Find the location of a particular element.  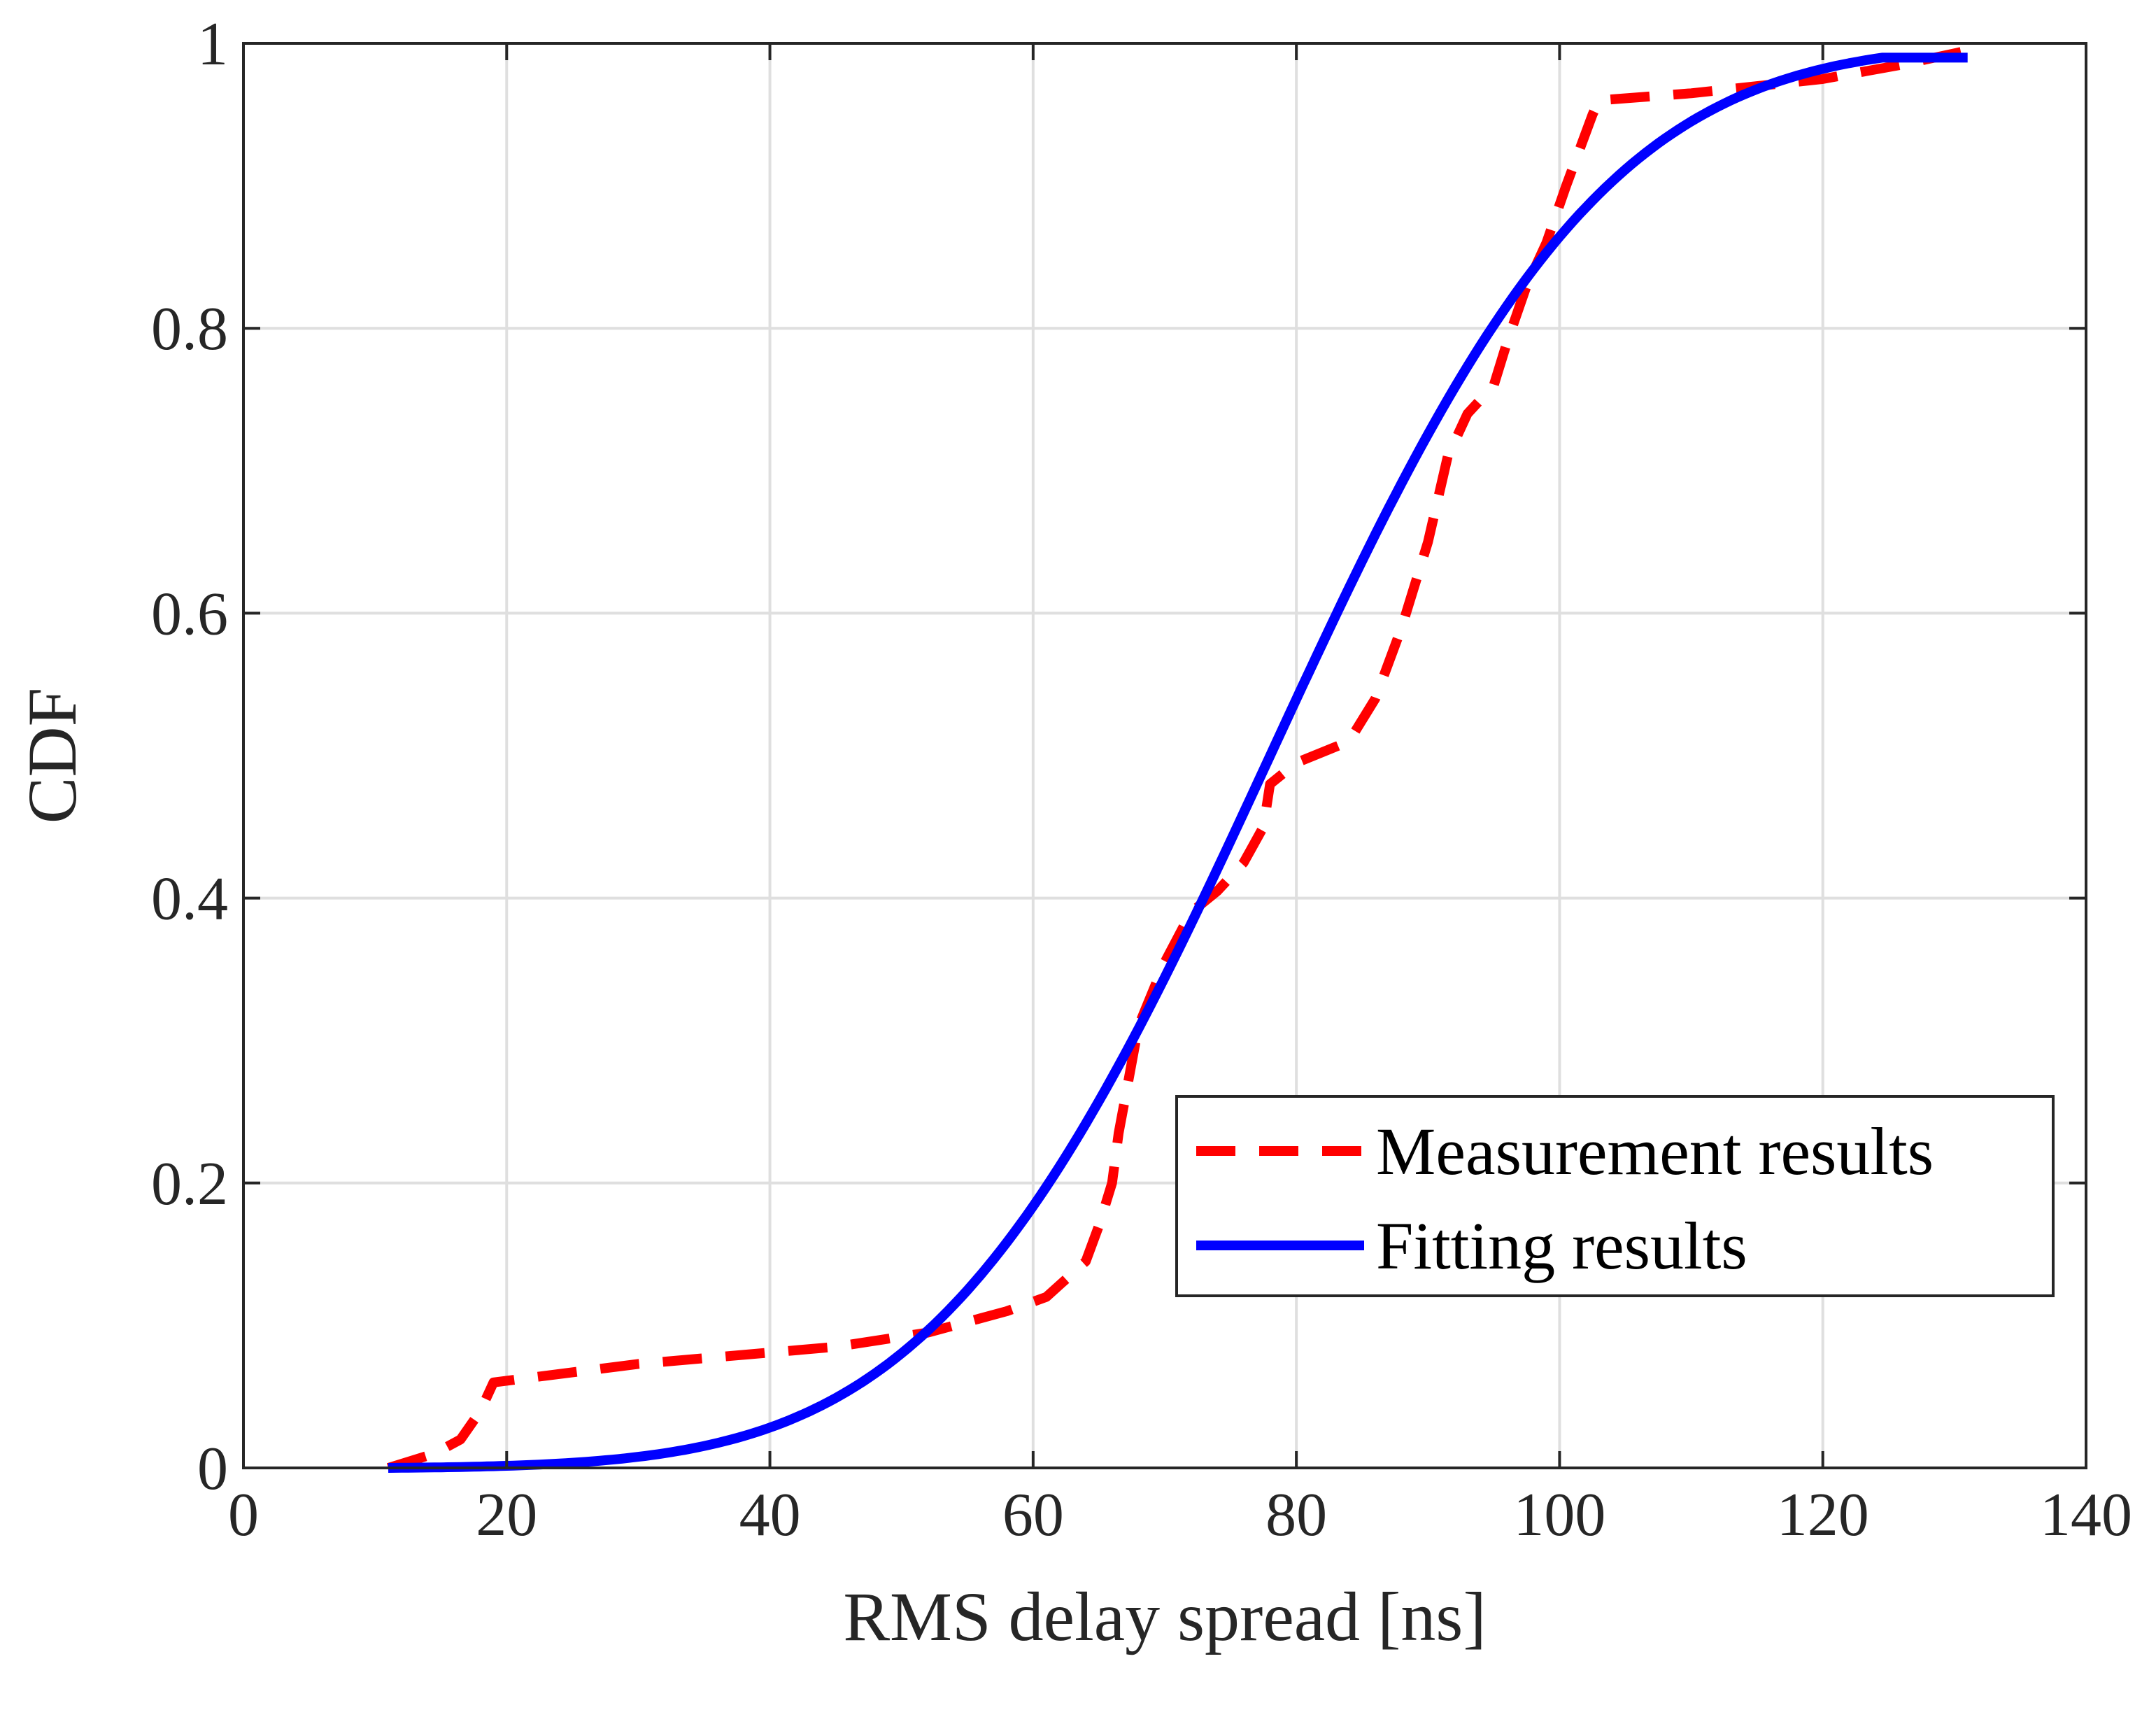

x-tick-label: 20 is located at coordinates (507, 1515).